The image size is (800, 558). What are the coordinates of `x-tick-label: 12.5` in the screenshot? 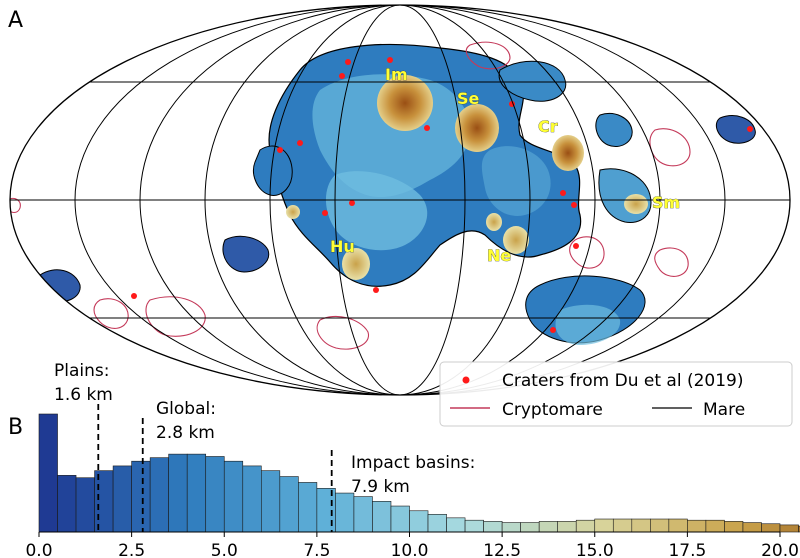 It's located at (502, 549).